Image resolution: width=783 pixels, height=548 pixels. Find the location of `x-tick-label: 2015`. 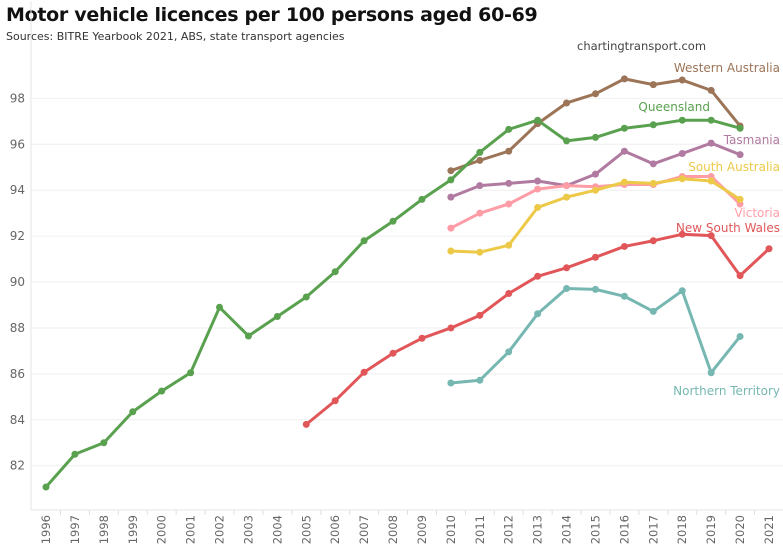

x-tick-label: 2015 is located at coordinates (595, 529).